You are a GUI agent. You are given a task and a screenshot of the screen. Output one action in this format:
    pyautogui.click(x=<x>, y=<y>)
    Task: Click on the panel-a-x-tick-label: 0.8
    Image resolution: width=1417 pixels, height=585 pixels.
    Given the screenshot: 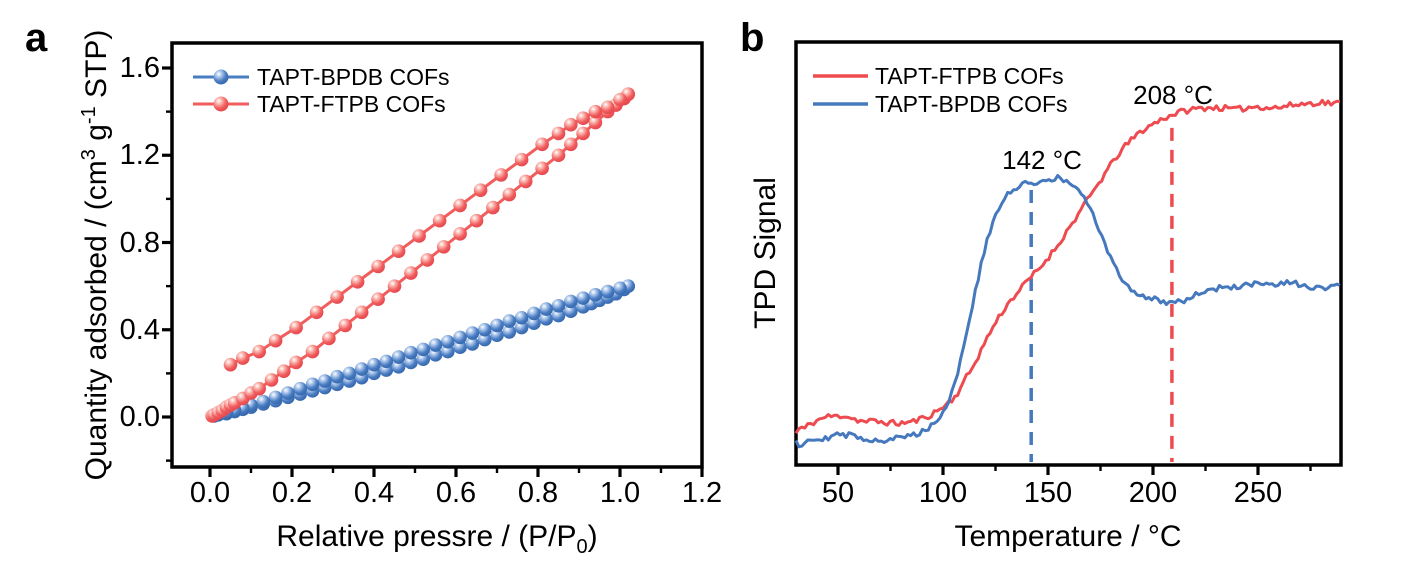 What is the action you would take?
    pyautogui.click(x=538, y=493)
    